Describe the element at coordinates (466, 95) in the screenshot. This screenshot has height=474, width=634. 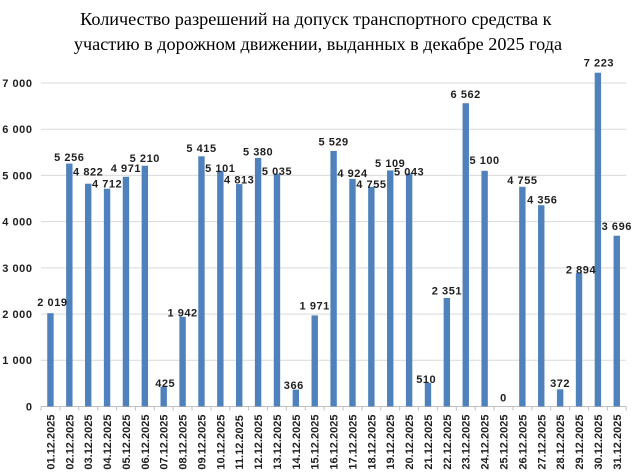
I see `svg-text: 6 562` at that location.